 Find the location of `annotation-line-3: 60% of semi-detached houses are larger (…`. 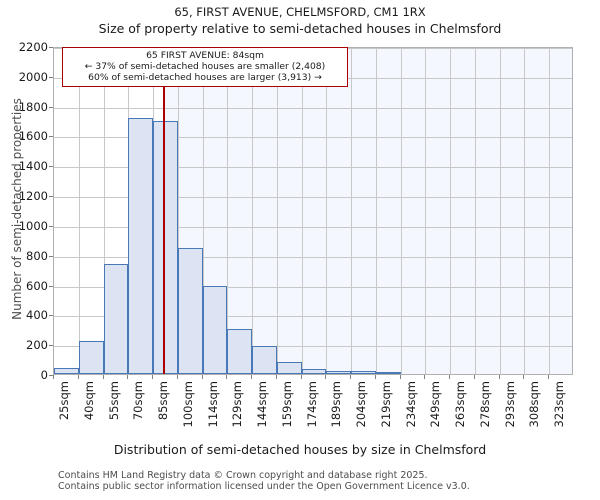

annotation-line-3: 60% of semi-detached houses are larger (… is located at coordinates (205, 77).